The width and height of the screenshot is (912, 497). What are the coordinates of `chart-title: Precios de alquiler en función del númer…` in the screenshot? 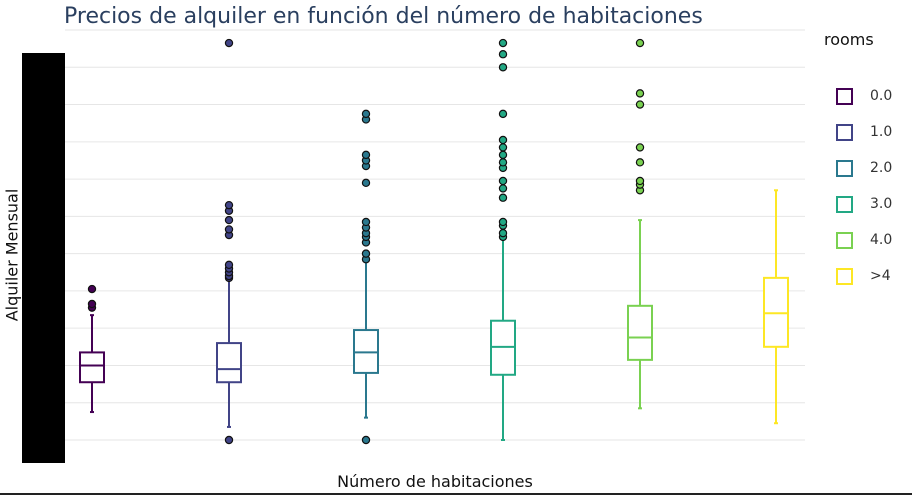 It's located at (383, 16).